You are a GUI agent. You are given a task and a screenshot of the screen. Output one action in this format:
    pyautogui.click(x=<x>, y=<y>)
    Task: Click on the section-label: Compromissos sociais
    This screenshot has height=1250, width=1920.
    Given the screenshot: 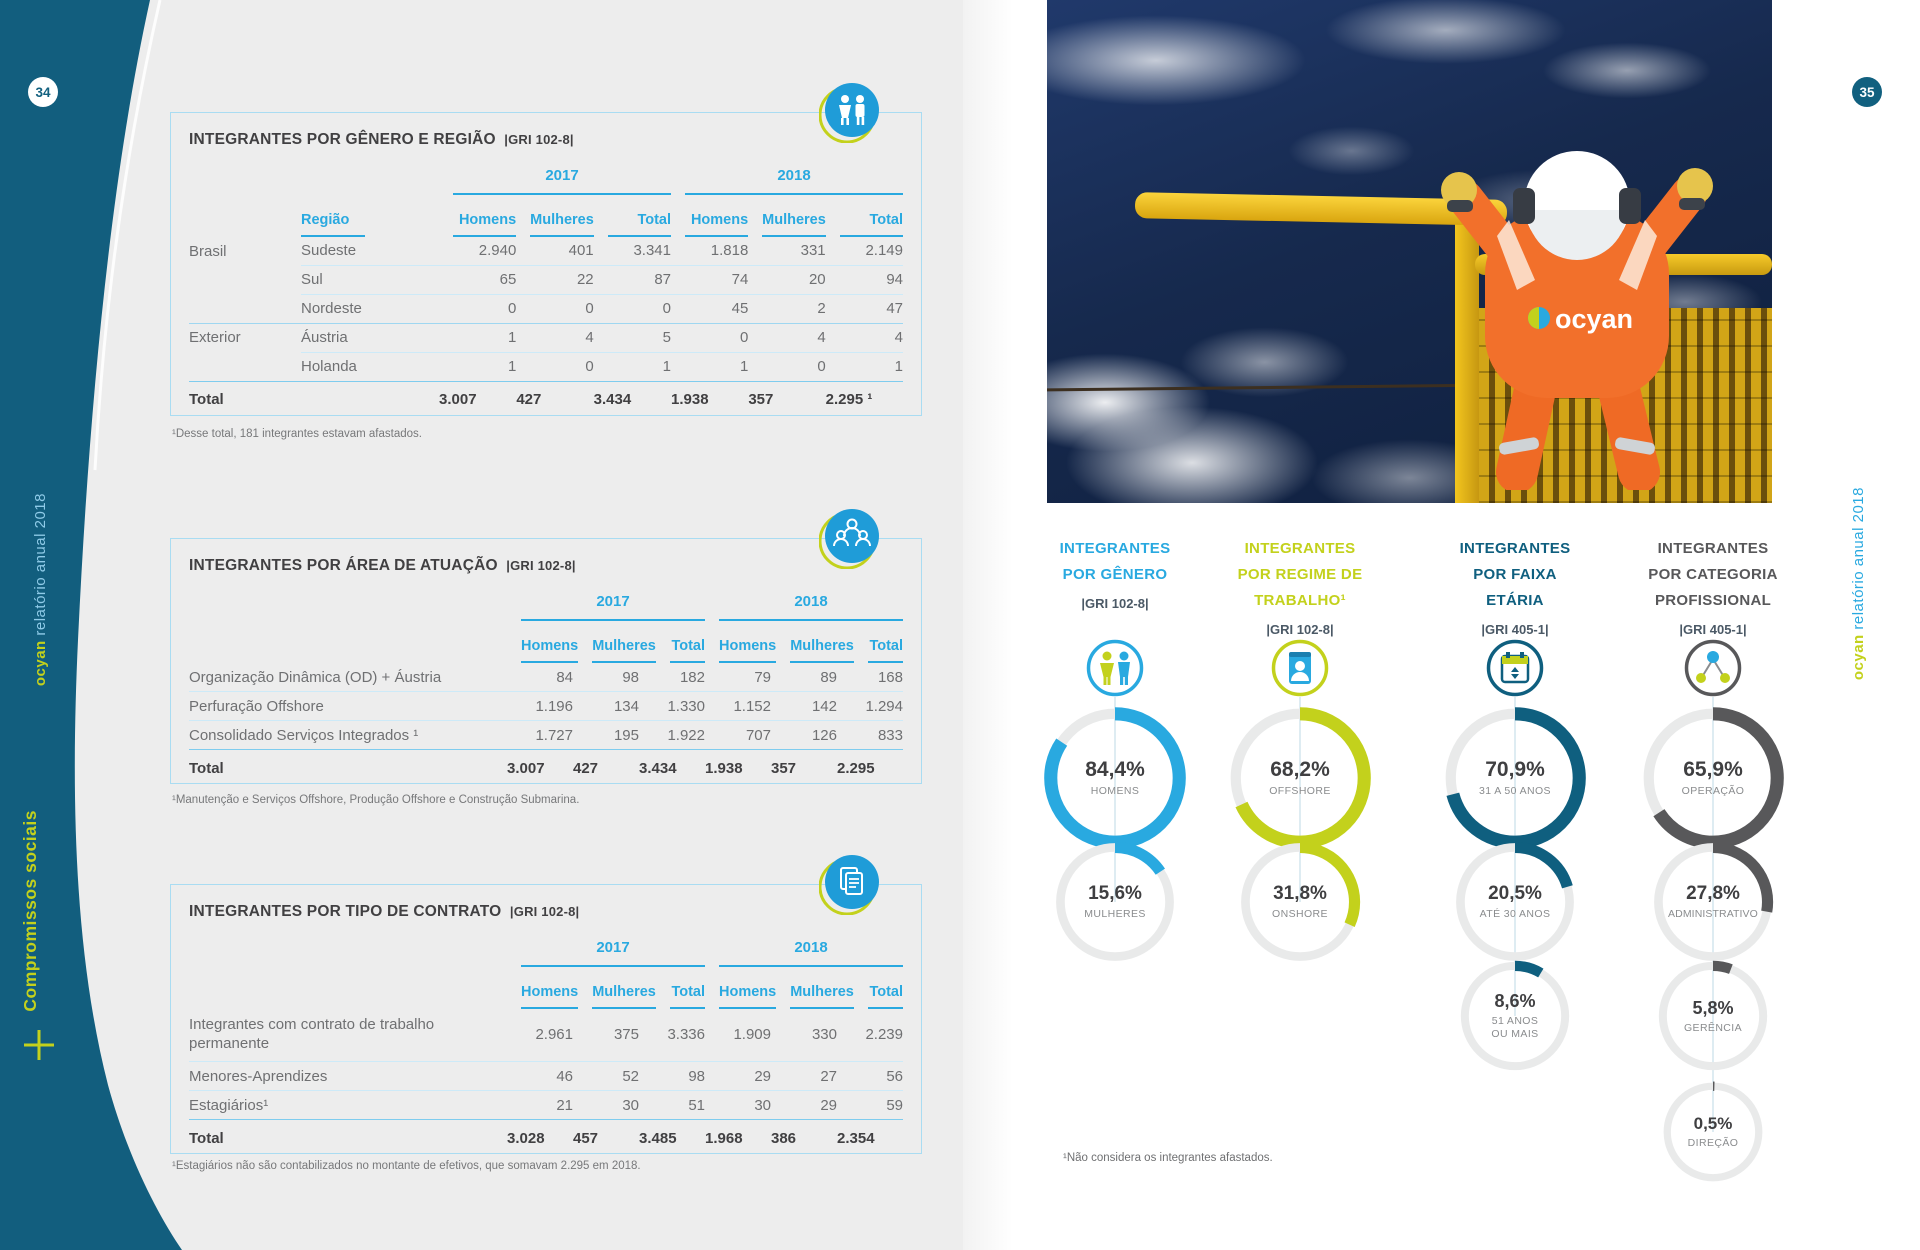 What is the action you would take?
    pyautogui.click(x=30, y=911)
    